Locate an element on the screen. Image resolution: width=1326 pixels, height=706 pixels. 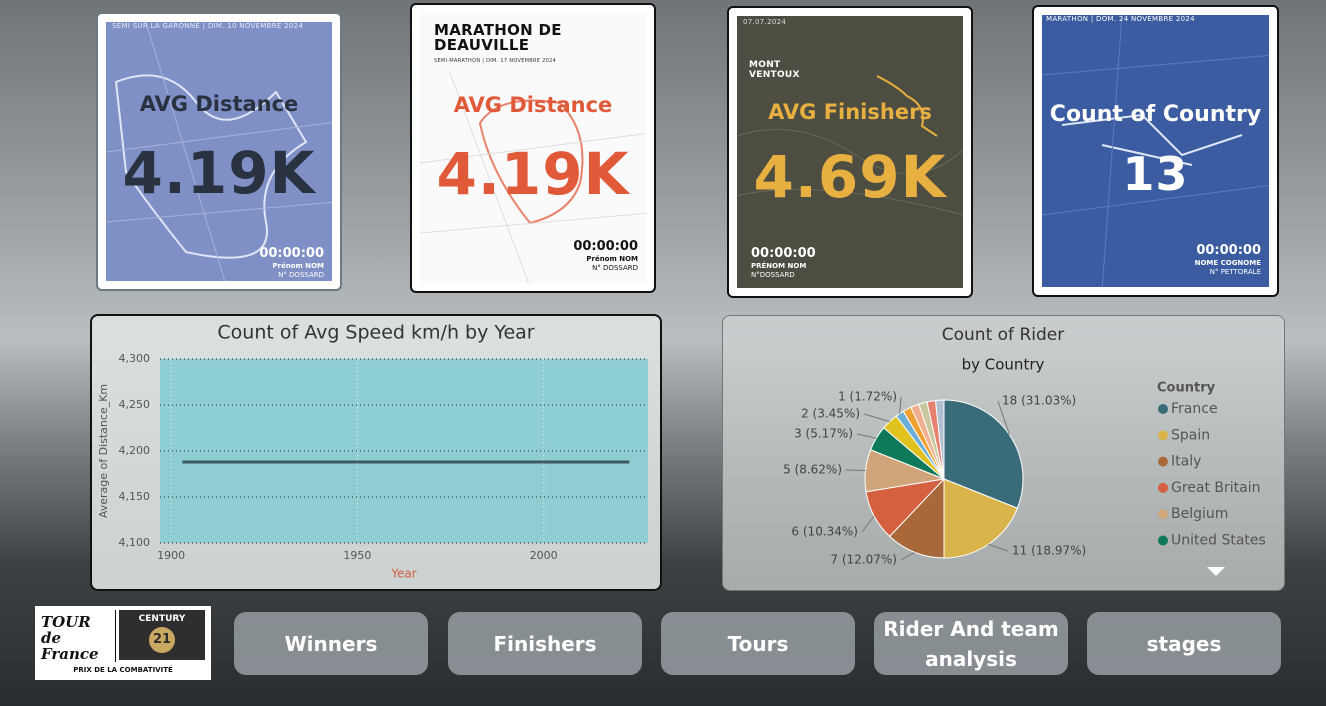
data-label: 5 (8.62%) is located at coordinates (812, 470).